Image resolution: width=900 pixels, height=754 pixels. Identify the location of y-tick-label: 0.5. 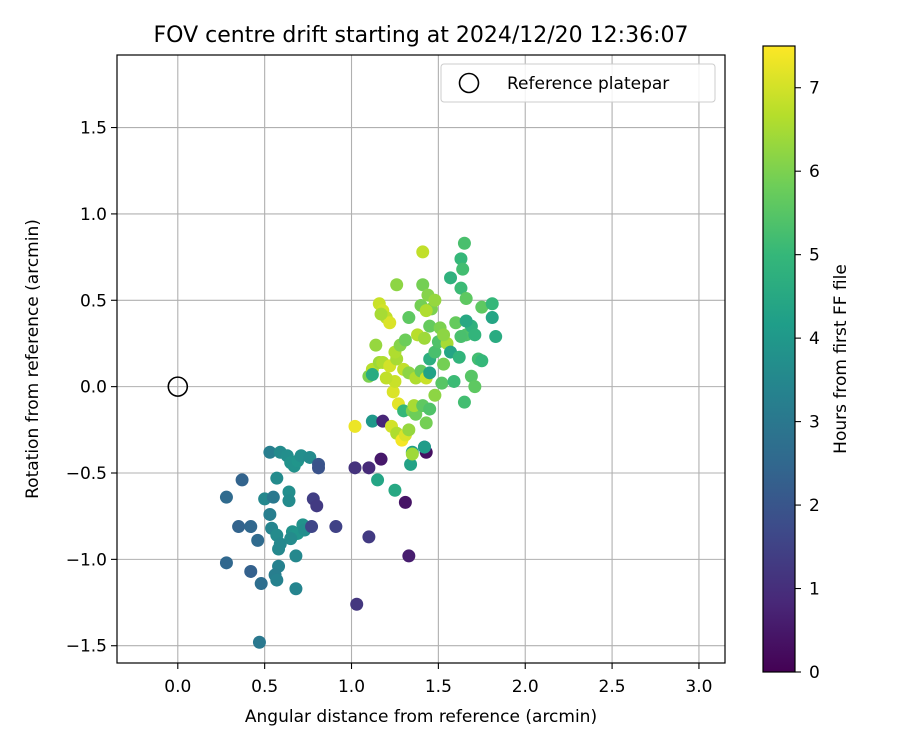
(93, 301).